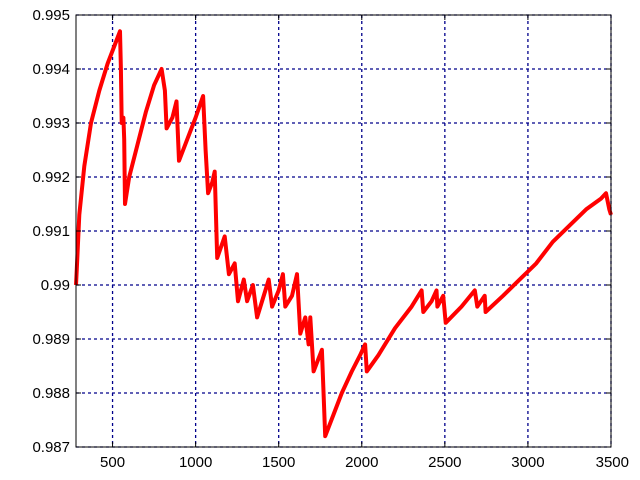 This screenshot has width=640, height=480. Describe the element at coordinates (55, 285) in the screenshot. I see `y-tick-label: 0.99` at that location.